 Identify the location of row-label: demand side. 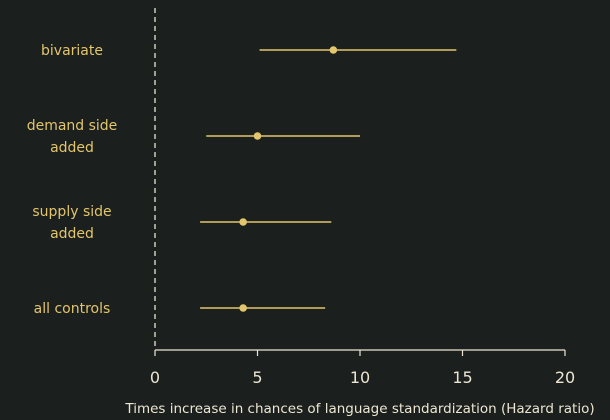
(72, 126).